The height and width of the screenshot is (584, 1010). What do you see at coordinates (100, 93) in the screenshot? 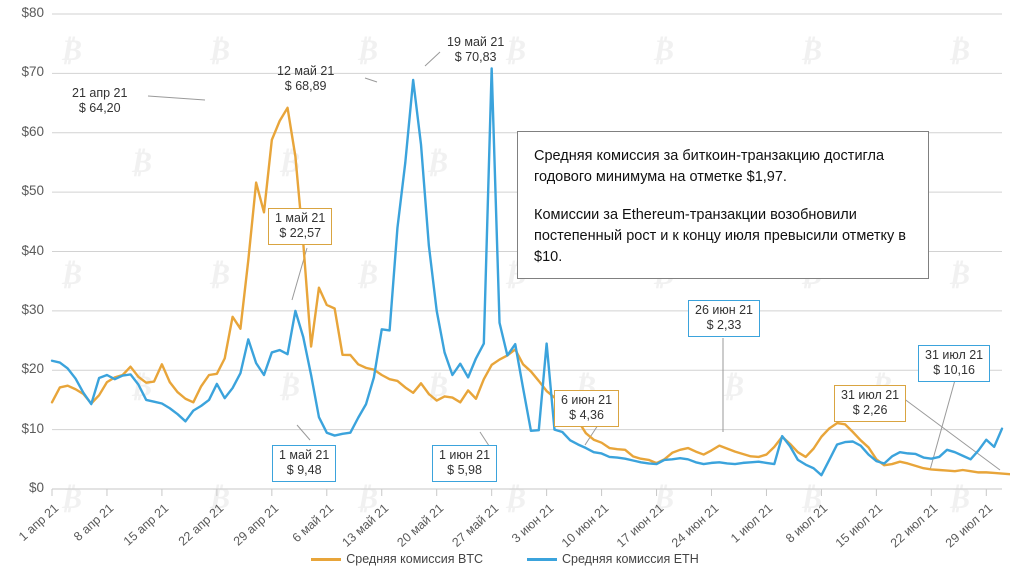
I see `annotation-date: 21 апр 21` at bounding box center [100, 93].